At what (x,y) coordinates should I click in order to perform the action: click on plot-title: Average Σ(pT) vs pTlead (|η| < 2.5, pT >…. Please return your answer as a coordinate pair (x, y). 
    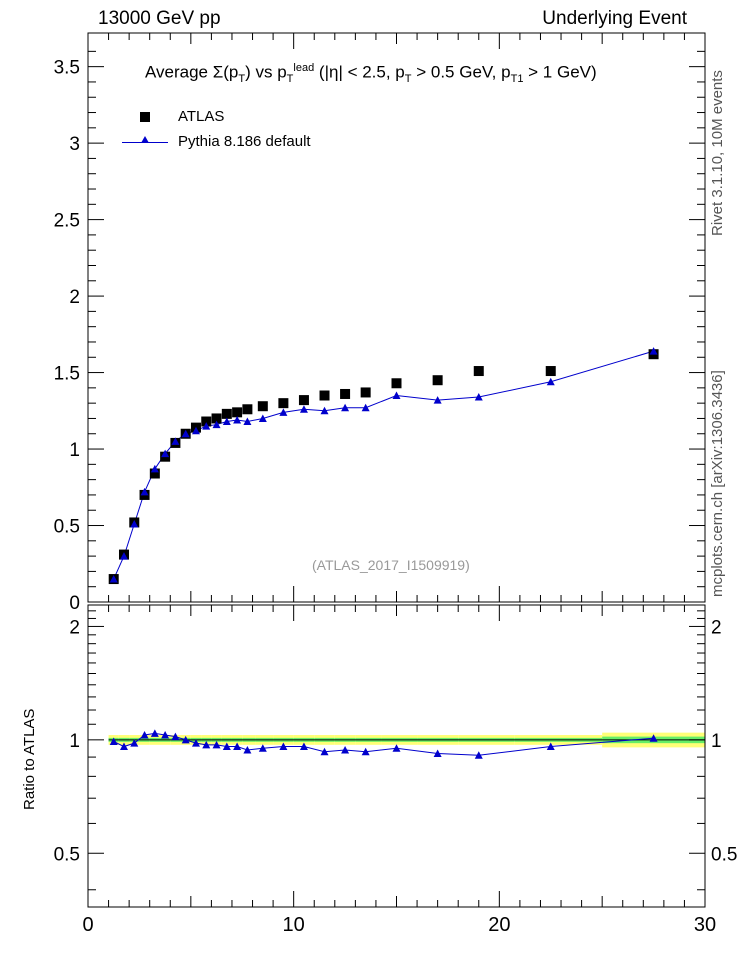
    Looking at the image, I should click on (371, 74).